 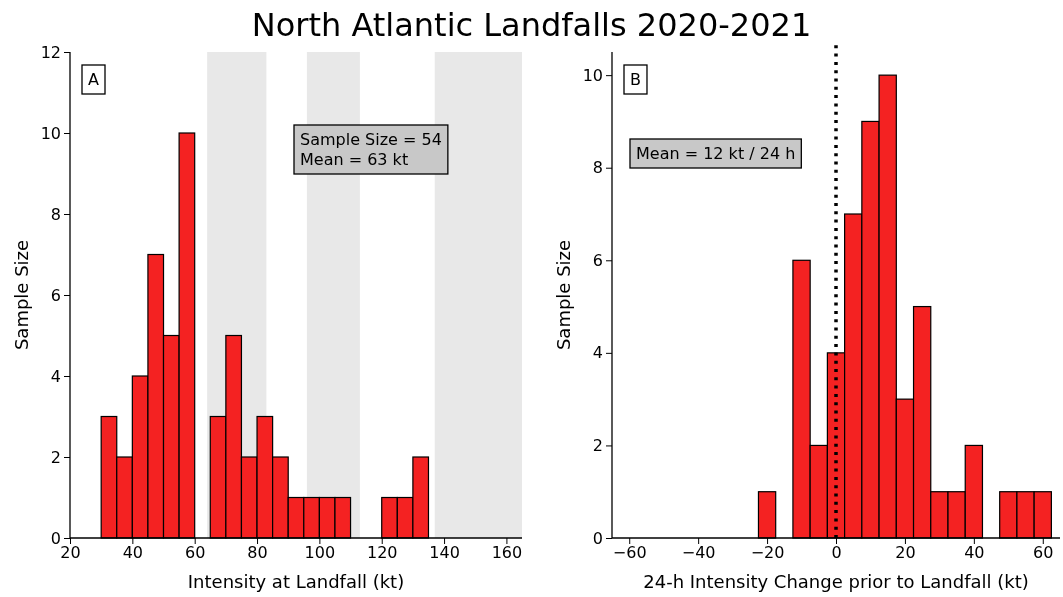 What do you see at coordinates (382, 553) in the screenshot?
I see `x-tick-label: 120` at bounding box center [382, 553].